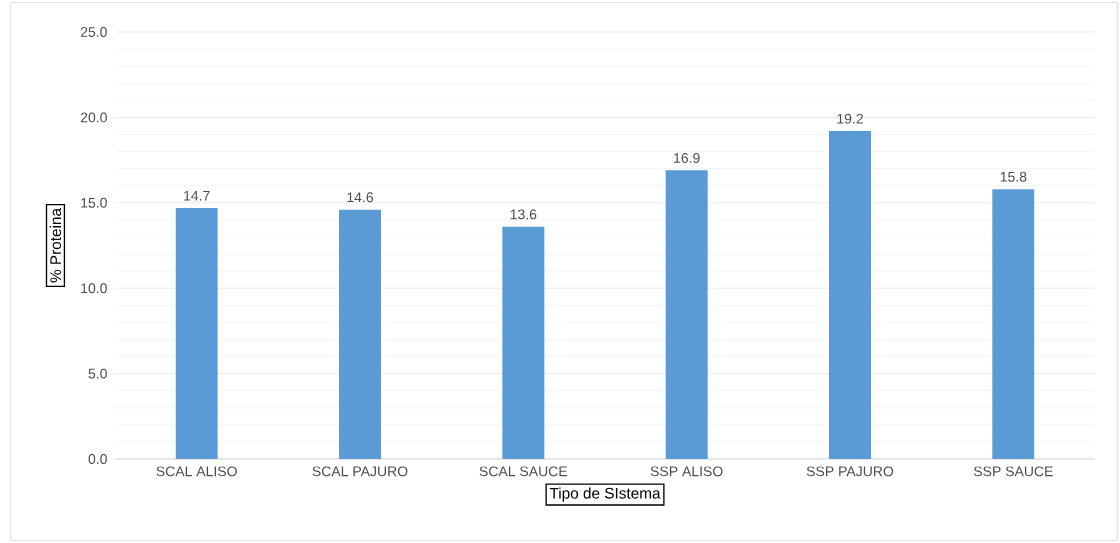  What do you see at coordinates (97, 373) in the screenshot?
I see `y-tick-label: 5.0` at bounding box center [97, 373].